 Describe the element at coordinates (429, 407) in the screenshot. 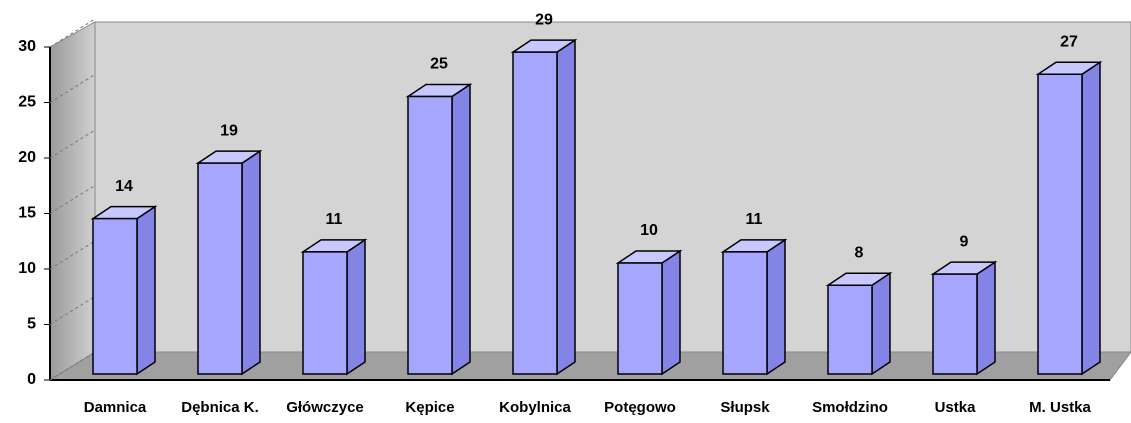

I see `x-tick-label: Kępice` at that location.